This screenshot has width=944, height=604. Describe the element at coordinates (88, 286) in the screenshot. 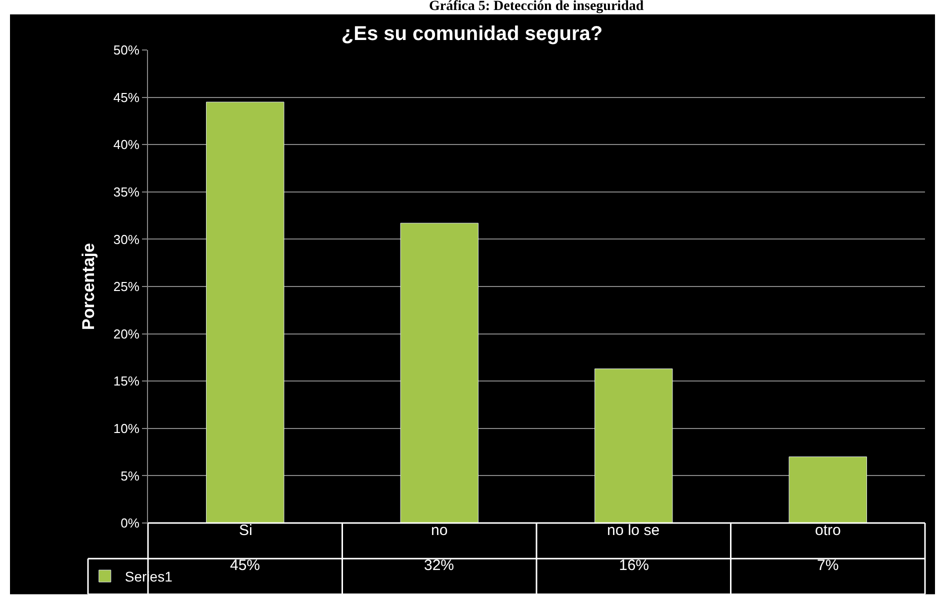

I see `y-axis-title: Porcentaje` at that location.